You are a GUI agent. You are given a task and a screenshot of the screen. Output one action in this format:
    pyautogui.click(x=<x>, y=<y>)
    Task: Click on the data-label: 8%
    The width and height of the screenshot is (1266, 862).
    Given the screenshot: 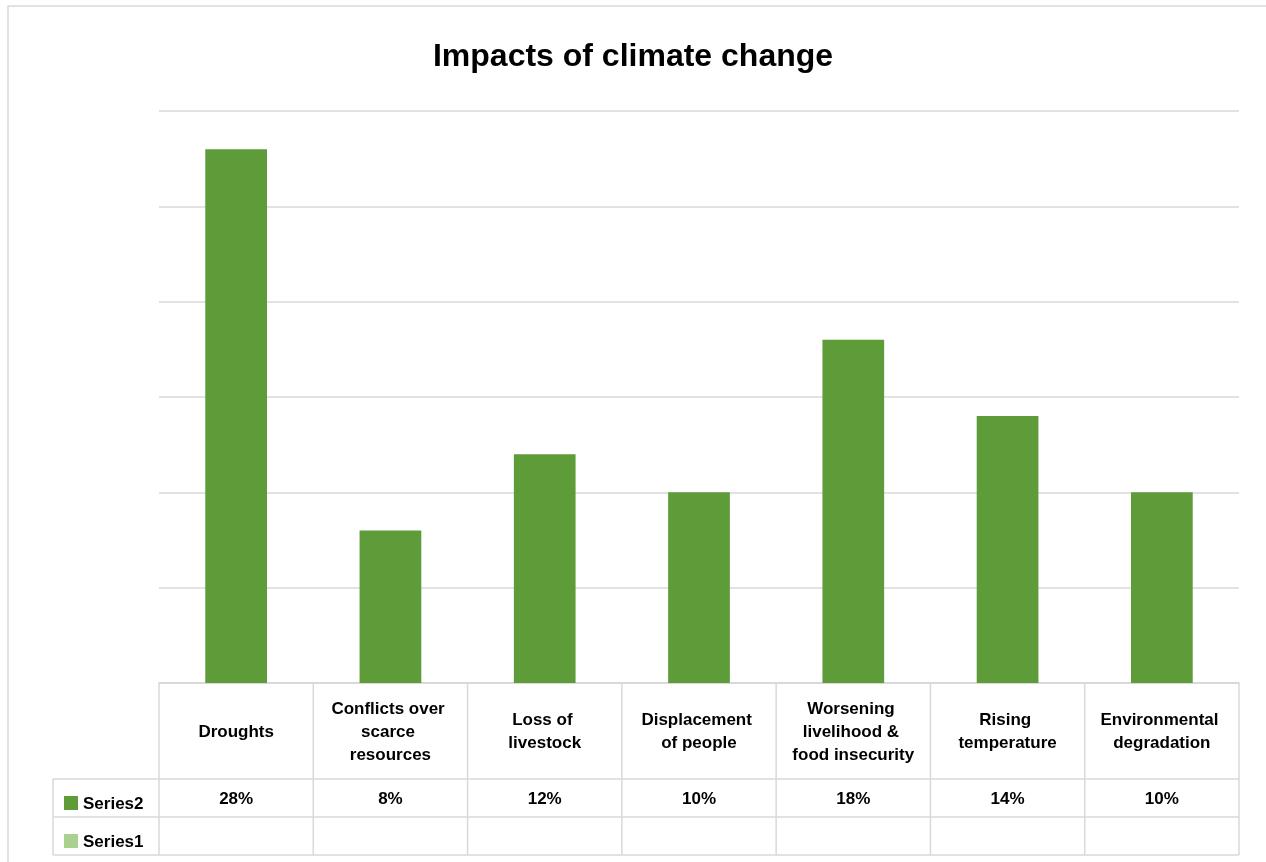 What is the action you would take?
    pyautogui.click(x=390, y=798)
    